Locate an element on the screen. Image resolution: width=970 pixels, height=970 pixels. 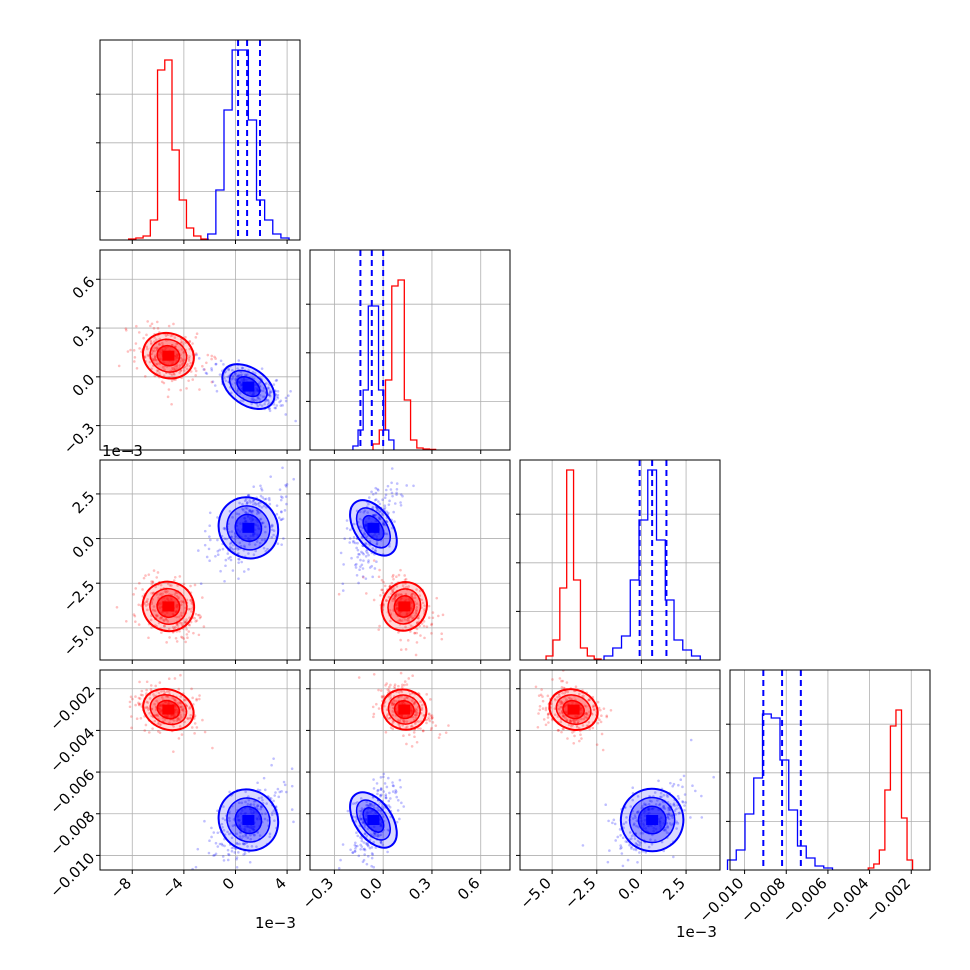
scatter-layer is located at coordinates (624, 769).